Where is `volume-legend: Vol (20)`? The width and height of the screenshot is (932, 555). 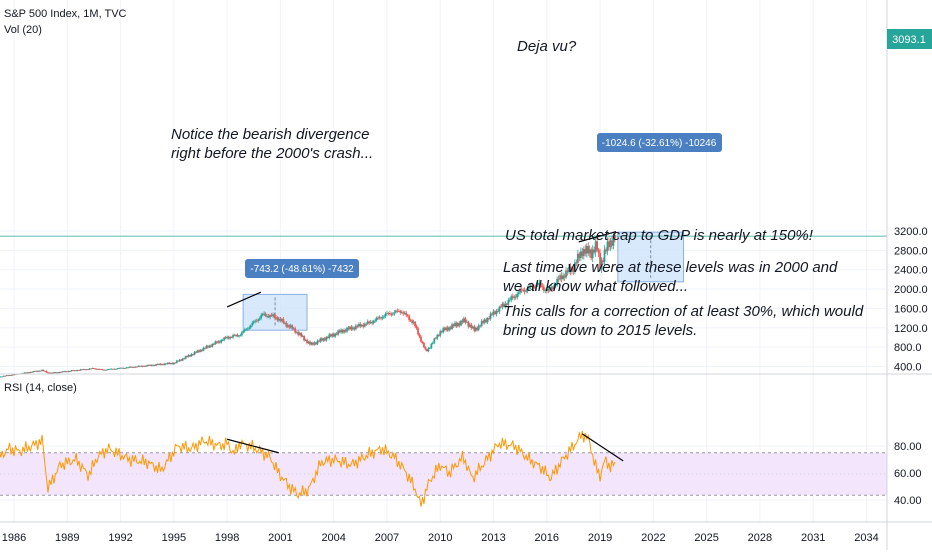
volume-legend: Vol (20) is located at coordinates (23, 30).